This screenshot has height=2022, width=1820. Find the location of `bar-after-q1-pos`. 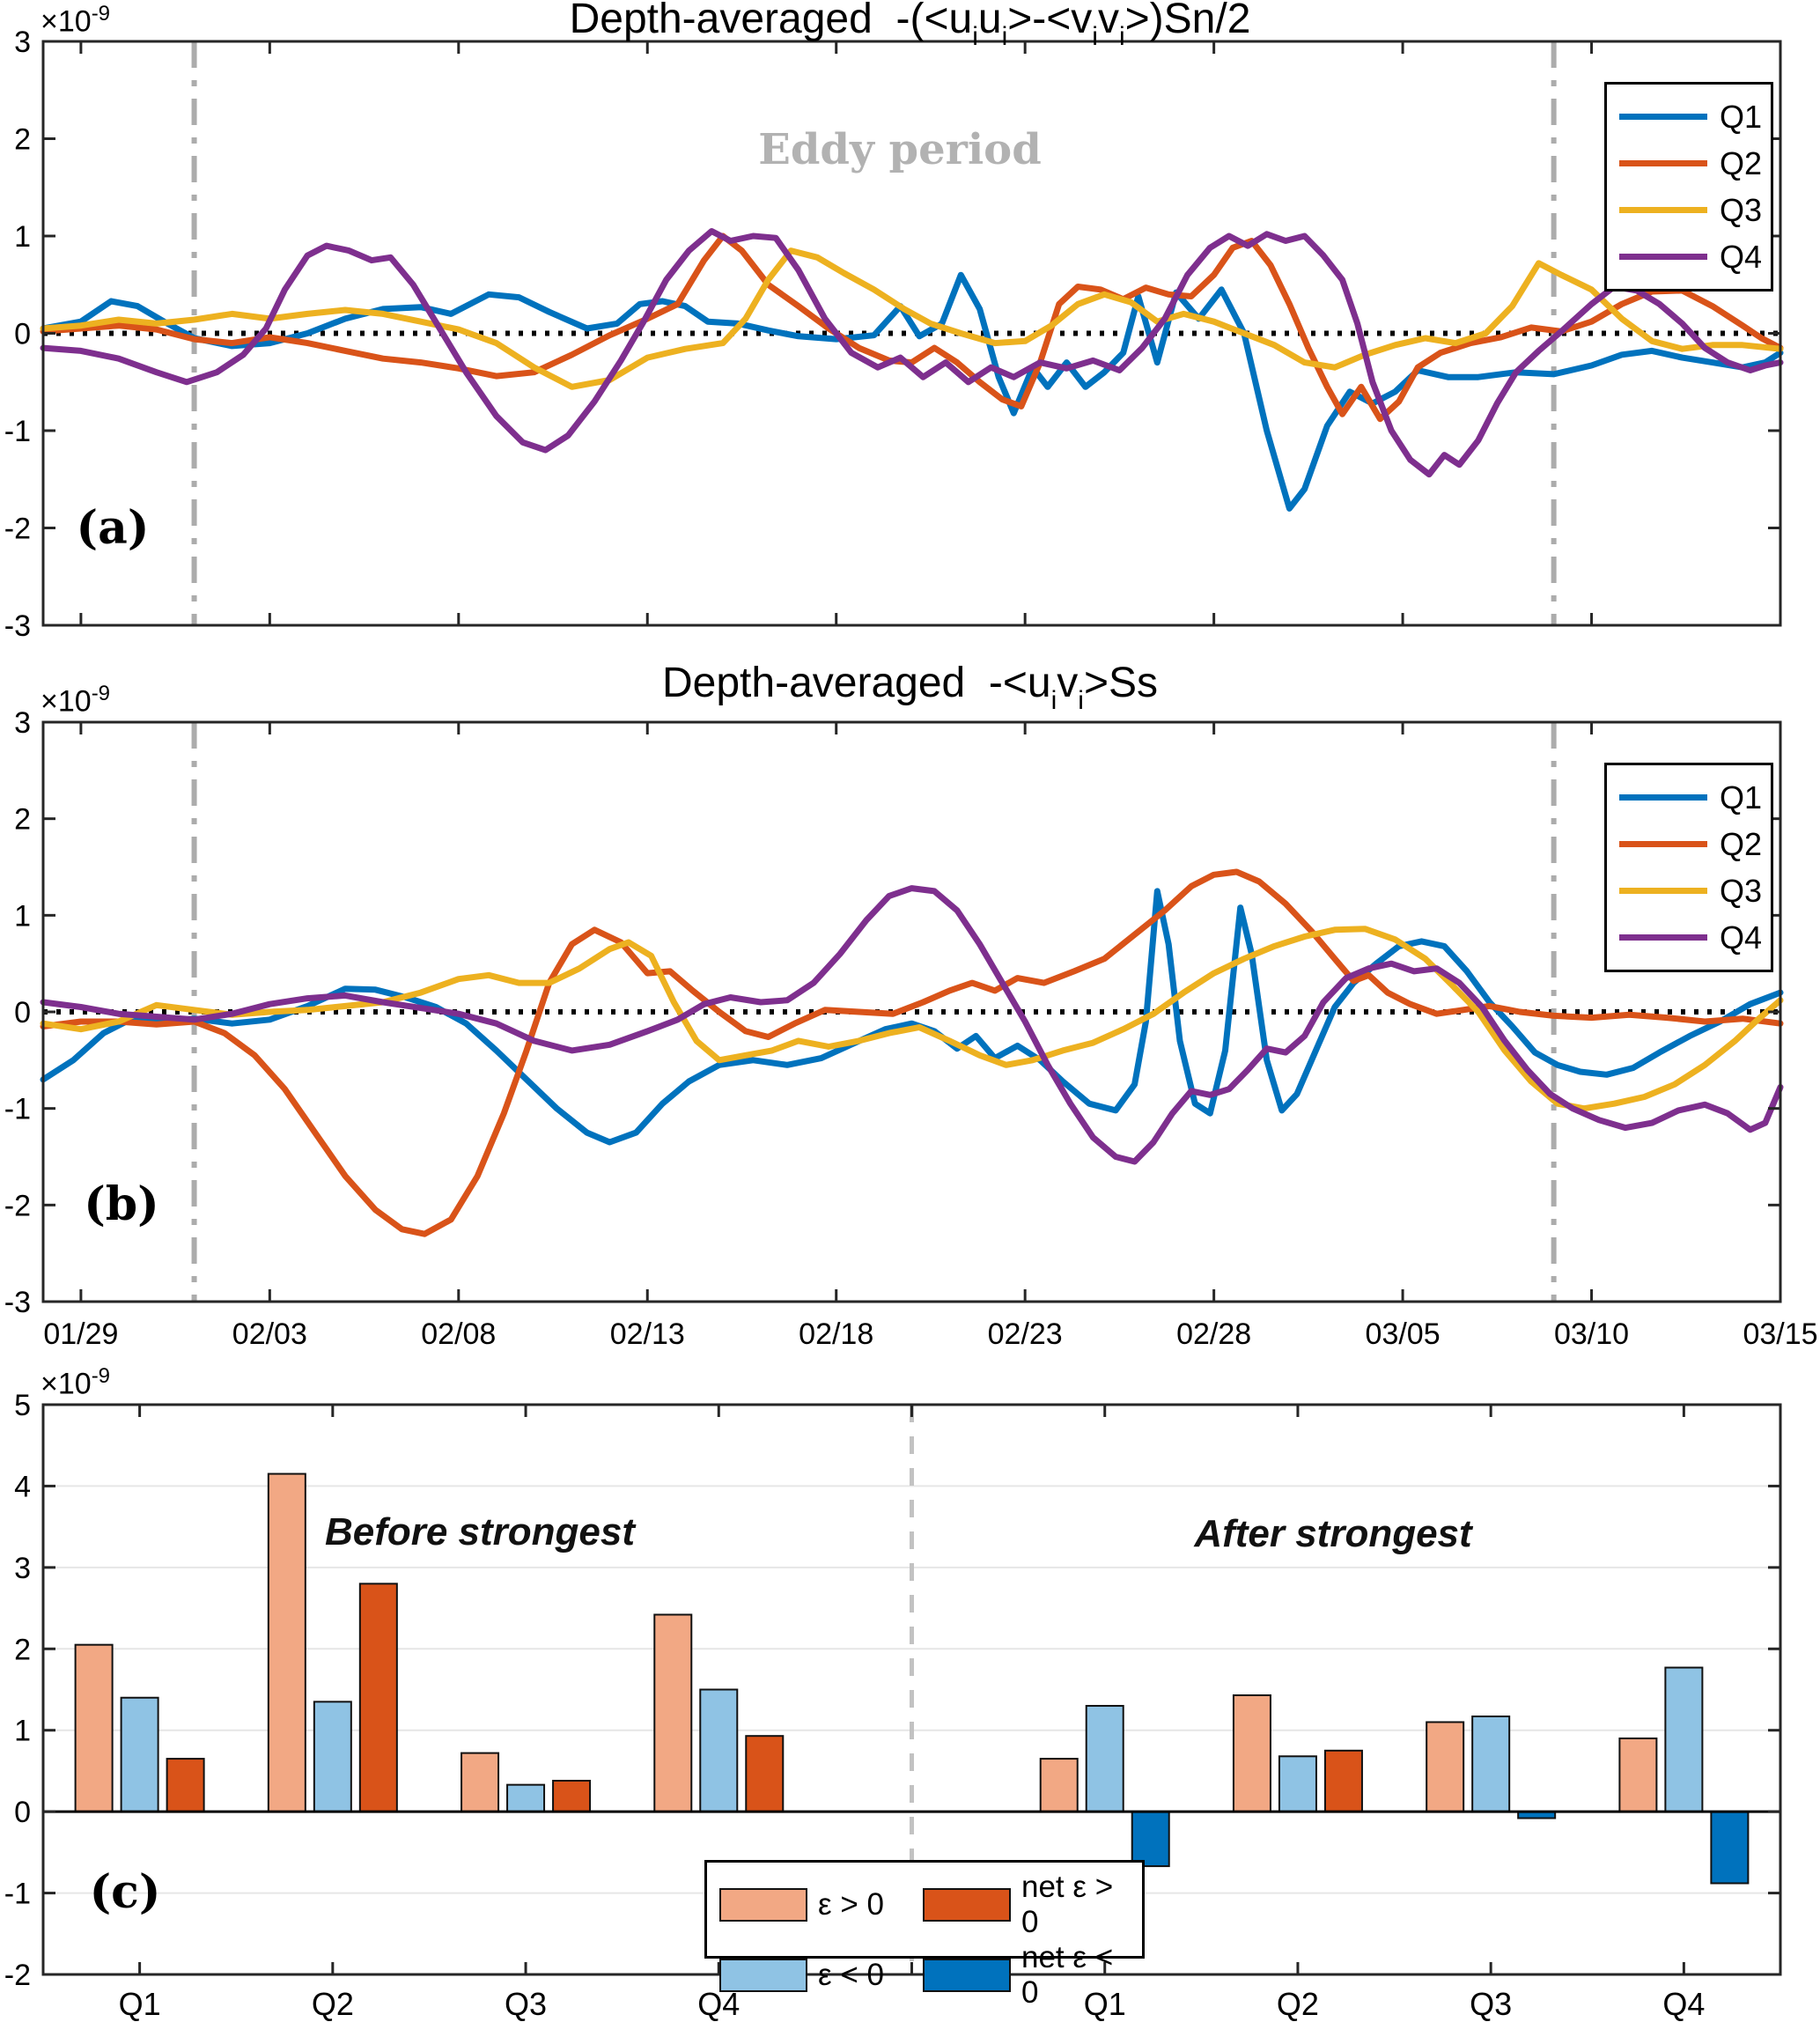

bar-after-q1-pos is located at coordinates (1059, 1786).